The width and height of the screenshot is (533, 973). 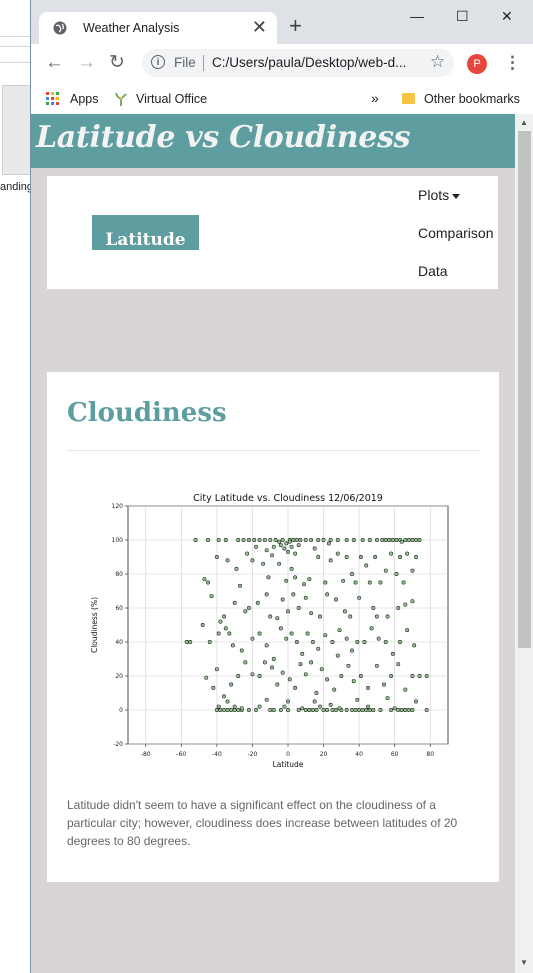 I want to click on folder-icon, so click(x=408, y=98).